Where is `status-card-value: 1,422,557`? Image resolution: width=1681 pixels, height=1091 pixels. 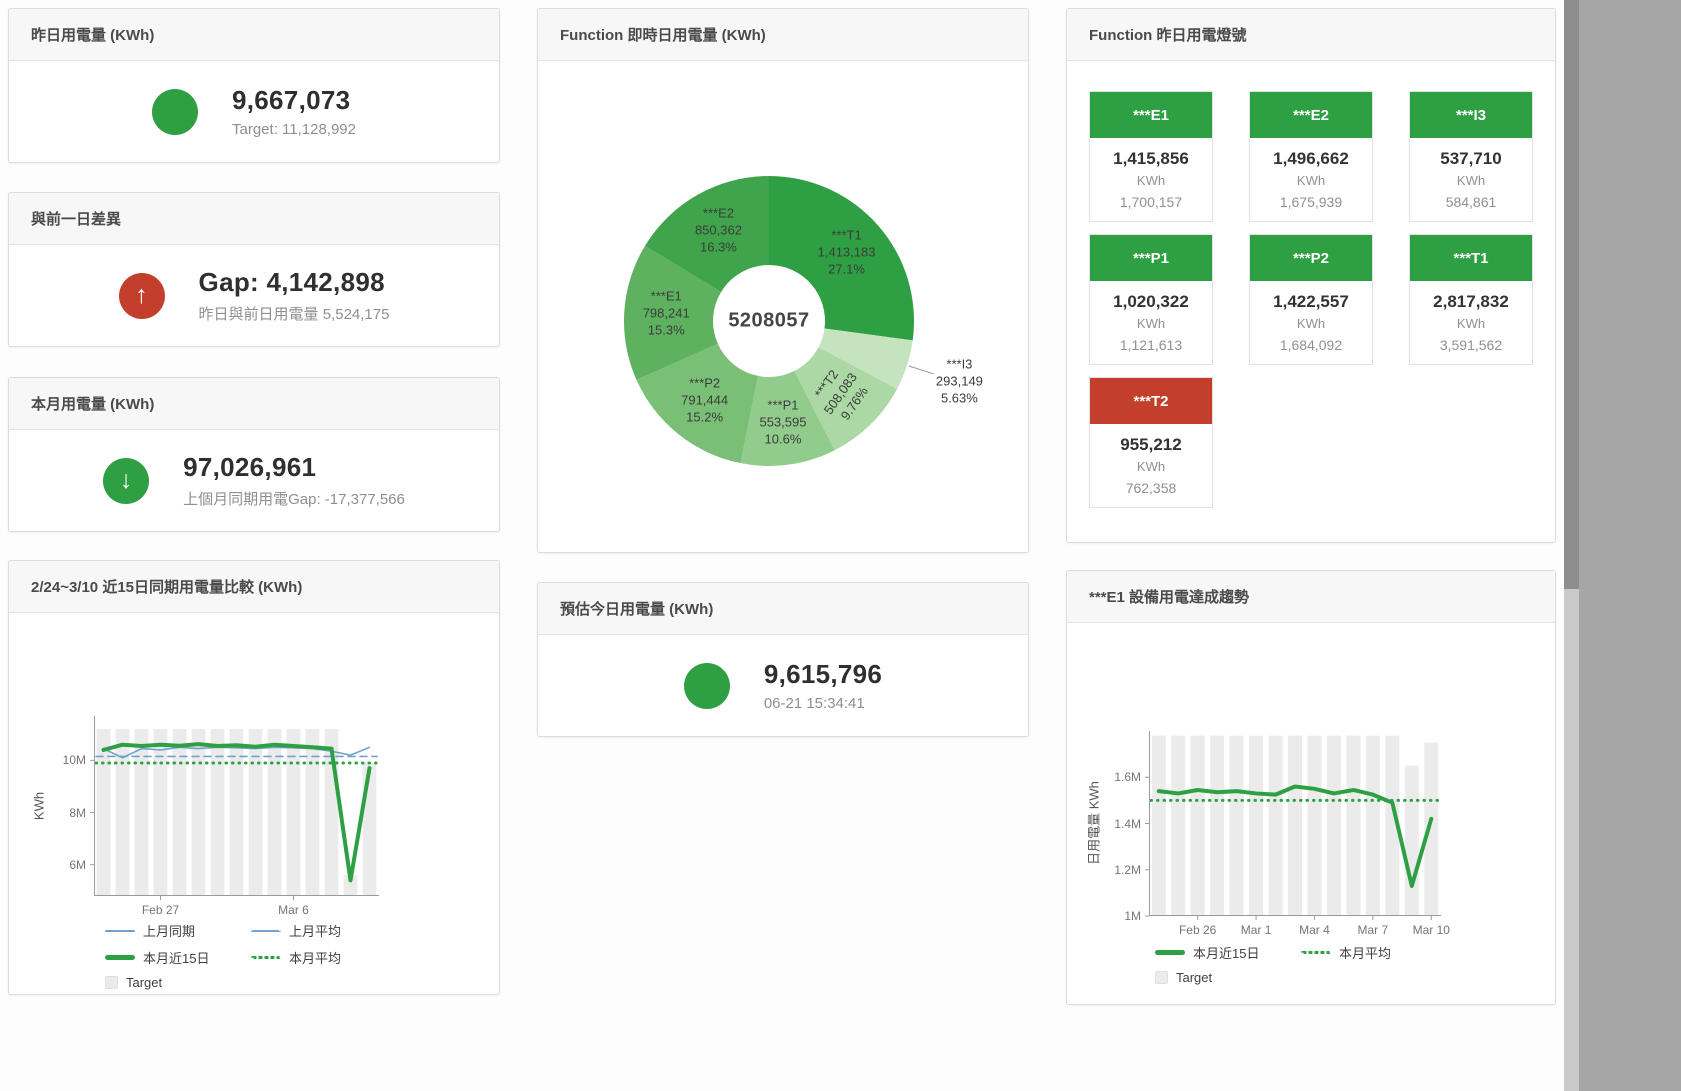 status-card-value: 1,422,557 is located at coordinates (1311, 301).